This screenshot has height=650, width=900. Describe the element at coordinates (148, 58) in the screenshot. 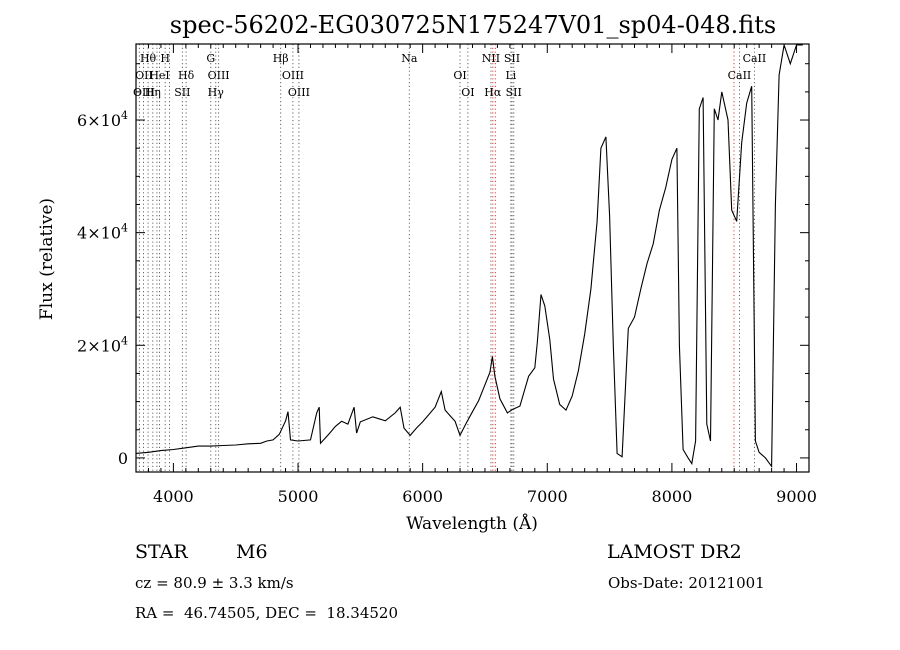

I see `marker-label-0: Hθ` at that location.